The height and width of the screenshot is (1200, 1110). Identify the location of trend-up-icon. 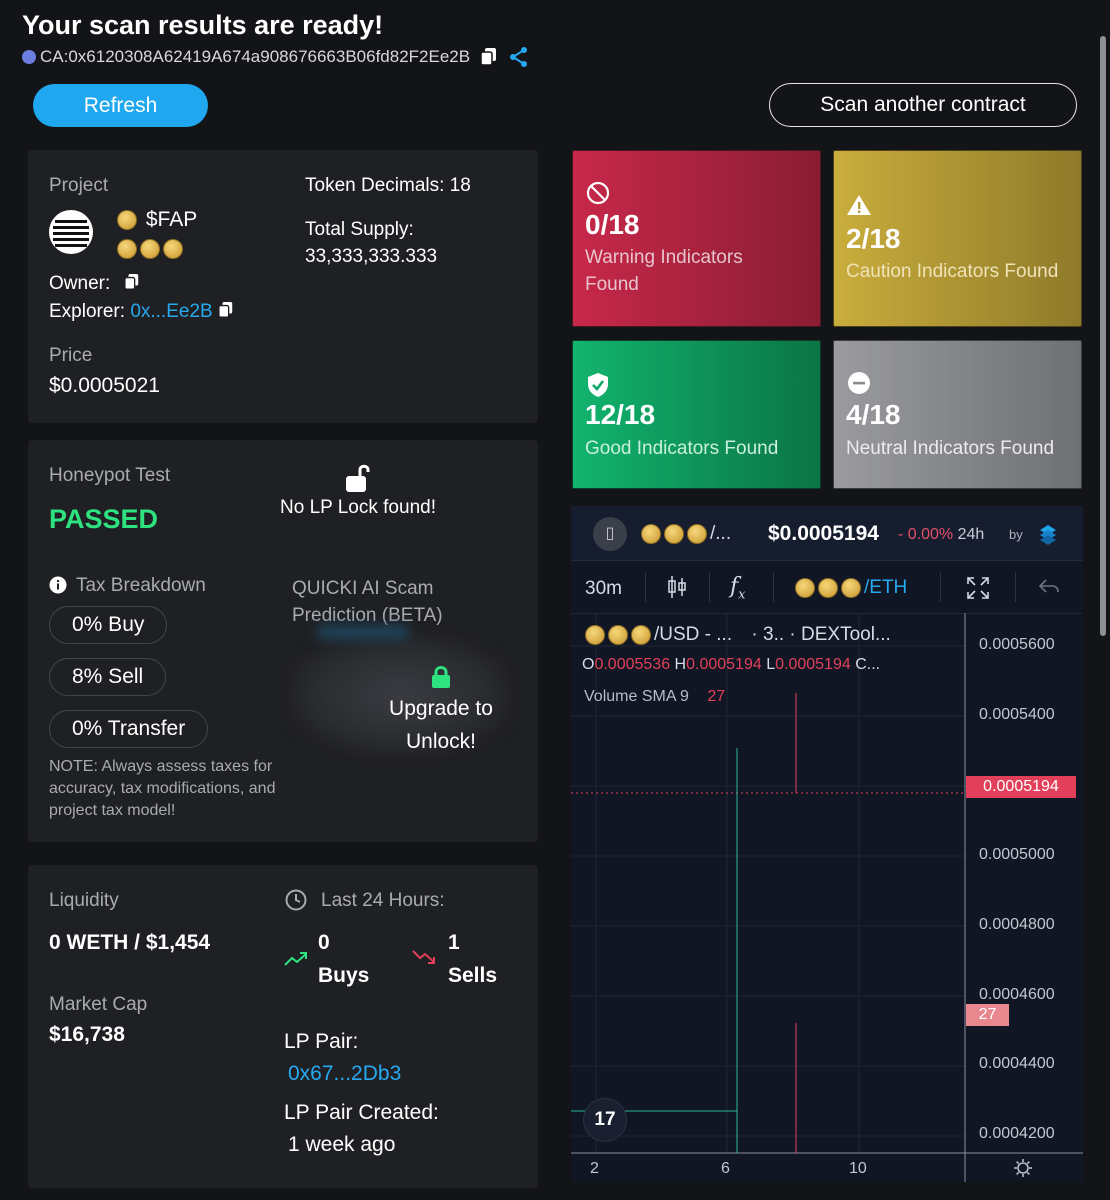
(295, 959).